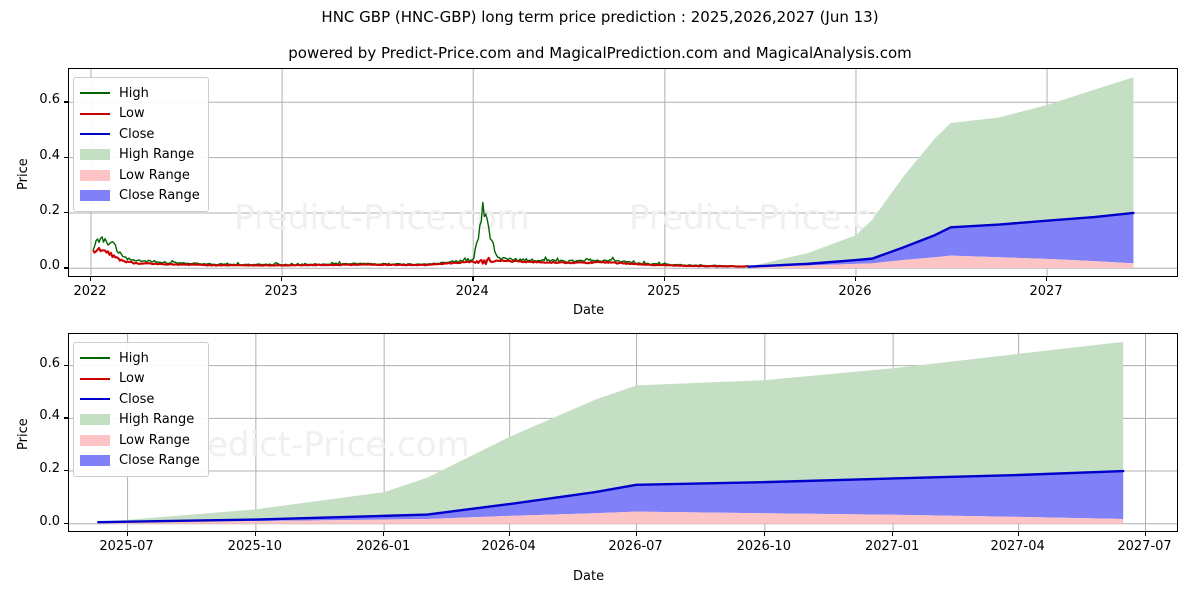  Describe the element at coordinates (611, 517) in the screenshot. I see `bottom-low-range-band` at that location.